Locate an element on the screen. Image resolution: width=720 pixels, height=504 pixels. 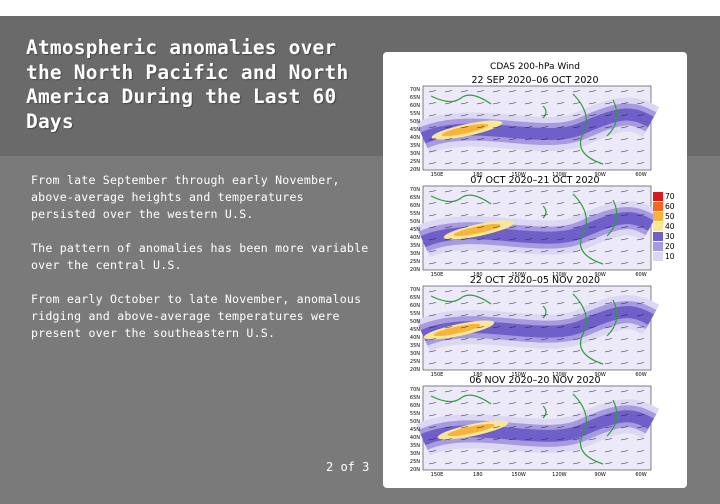
panel-title: 22 OCT 2020–05 NOV 2020 is located at coordinates (535, 280).